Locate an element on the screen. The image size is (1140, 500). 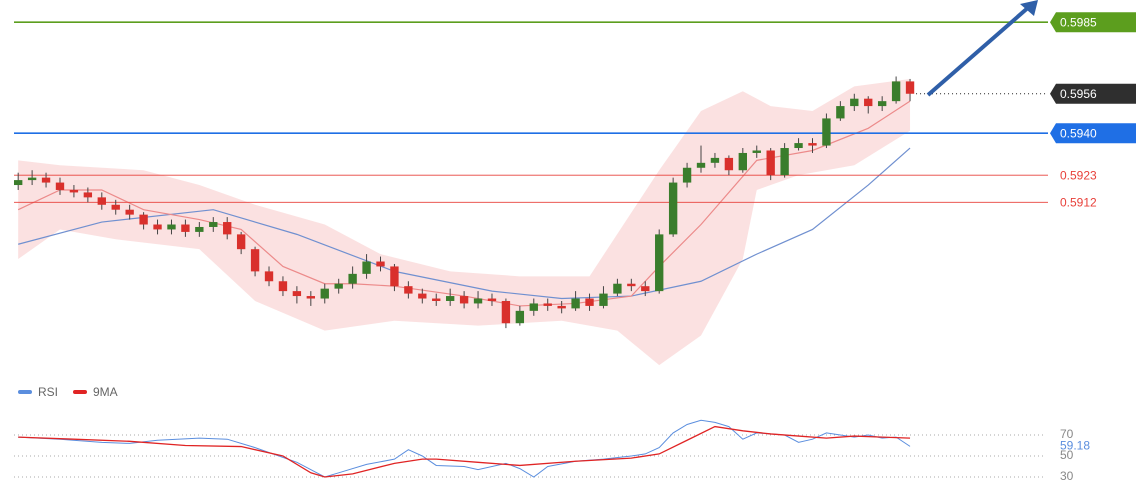
level-label: 0.5956 is located at coordinates (1078, 94).